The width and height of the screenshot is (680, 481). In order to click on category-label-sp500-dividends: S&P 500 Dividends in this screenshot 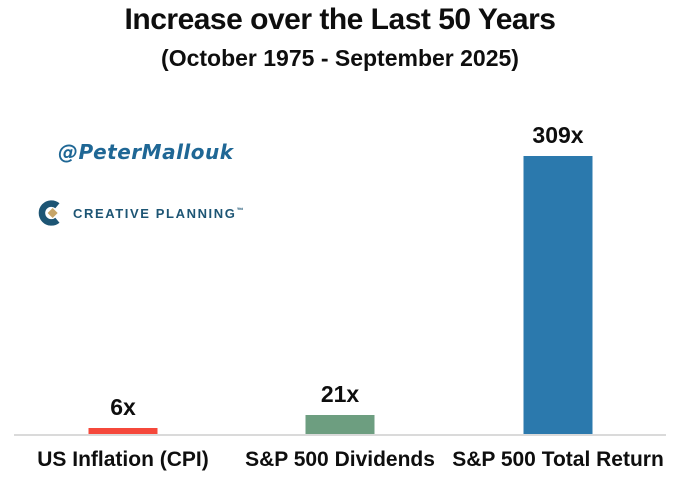, I will do `click(340, 459)`.